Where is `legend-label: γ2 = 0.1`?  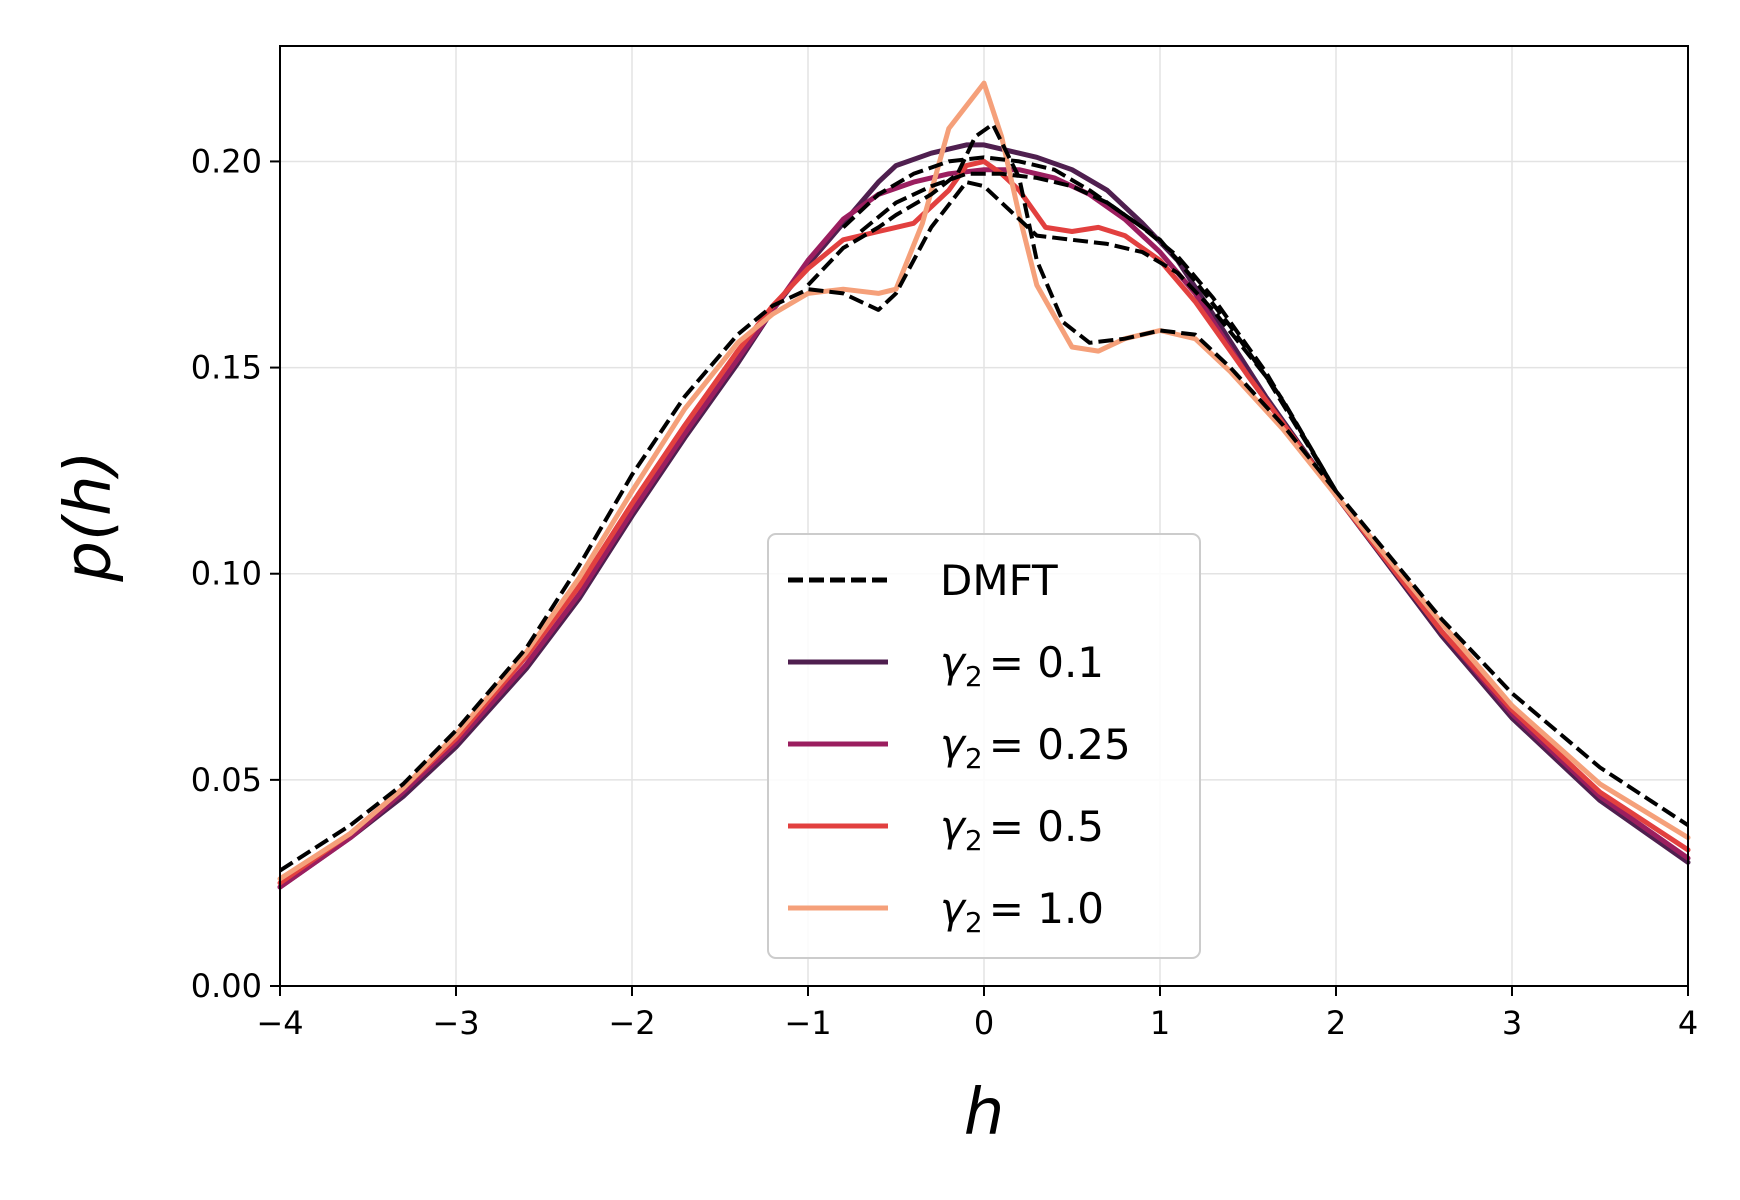
legend-label: γ2 = 0.1 is located at coordinates (1022, 665).